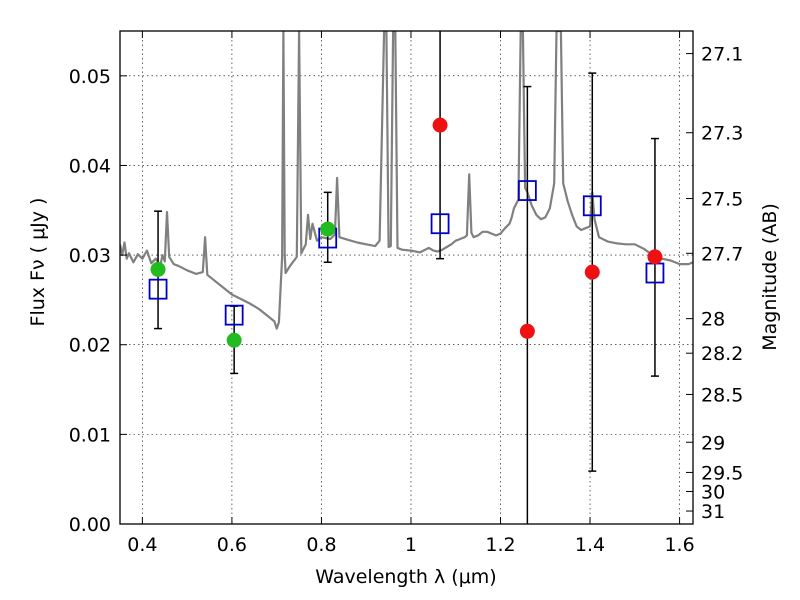  What do you see at coordinates (713, 320) in the screenshot?
I see `y2-tick-label: 28` at bounding box center [713, 320].